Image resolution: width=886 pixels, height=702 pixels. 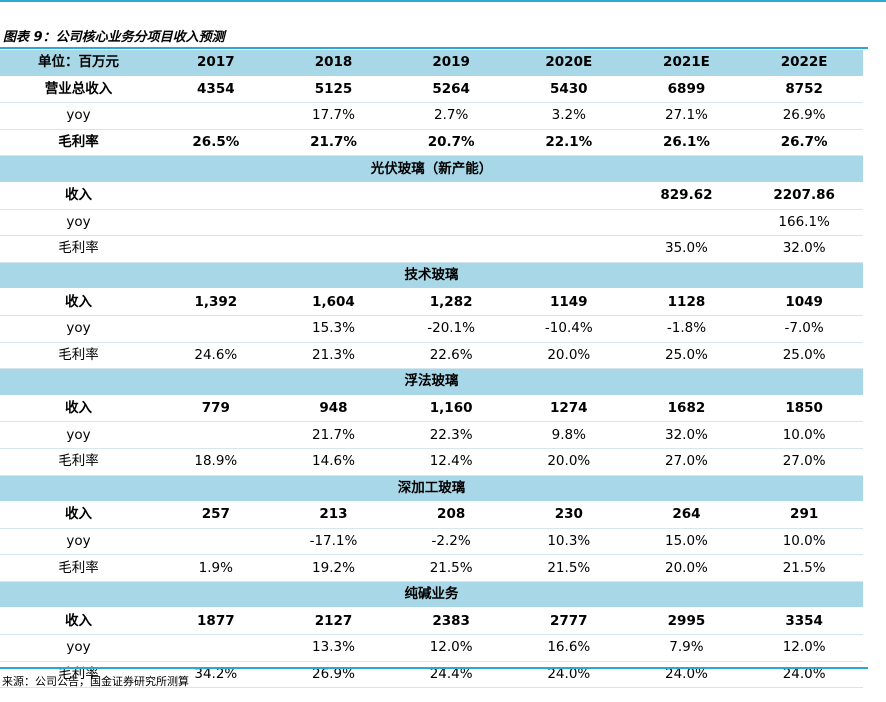 What do you see at coordinates (568, 648) in the screenshot?
I see `table-cell: 16.6%` at bounding box center [568, 648].